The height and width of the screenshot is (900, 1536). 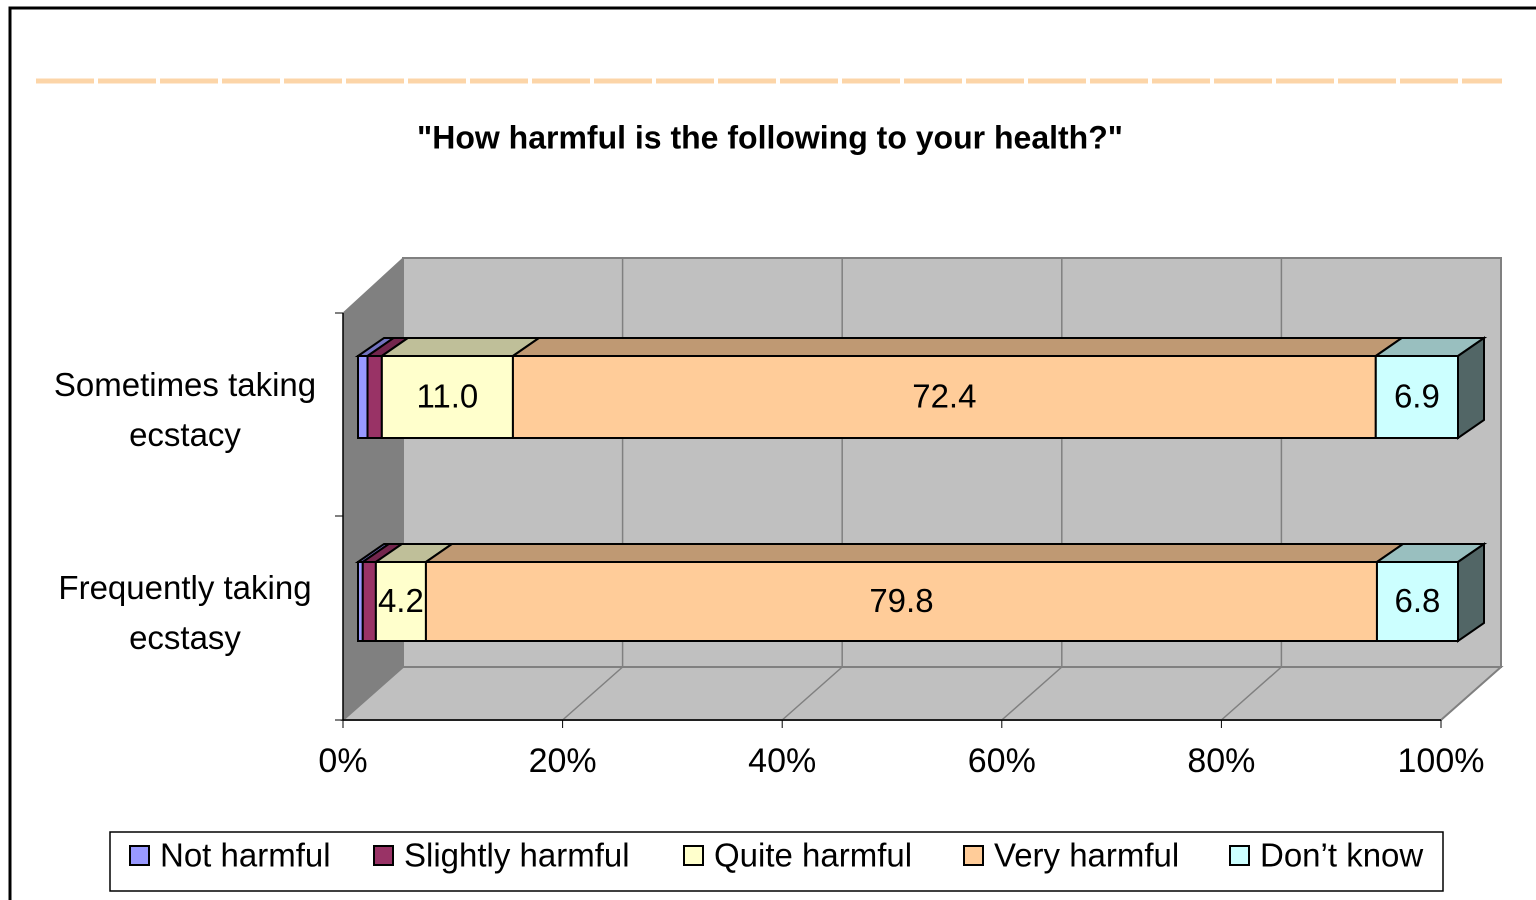 I want to click on legend-box, so click(x=776, y=861).